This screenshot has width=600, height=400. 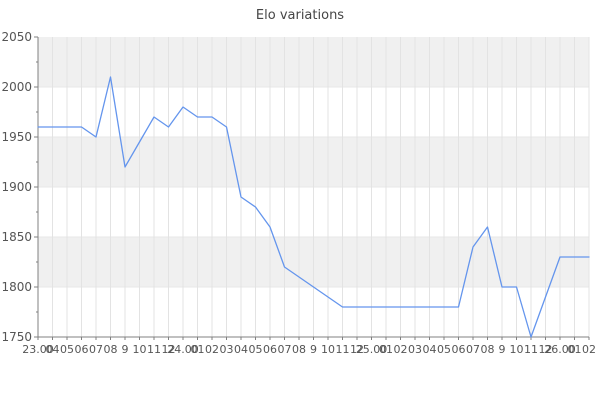 What do you see at coordinates (38, 349) in the screenshot?
I see `x-tick-label: 23.00` at bounding box center [38, 349].